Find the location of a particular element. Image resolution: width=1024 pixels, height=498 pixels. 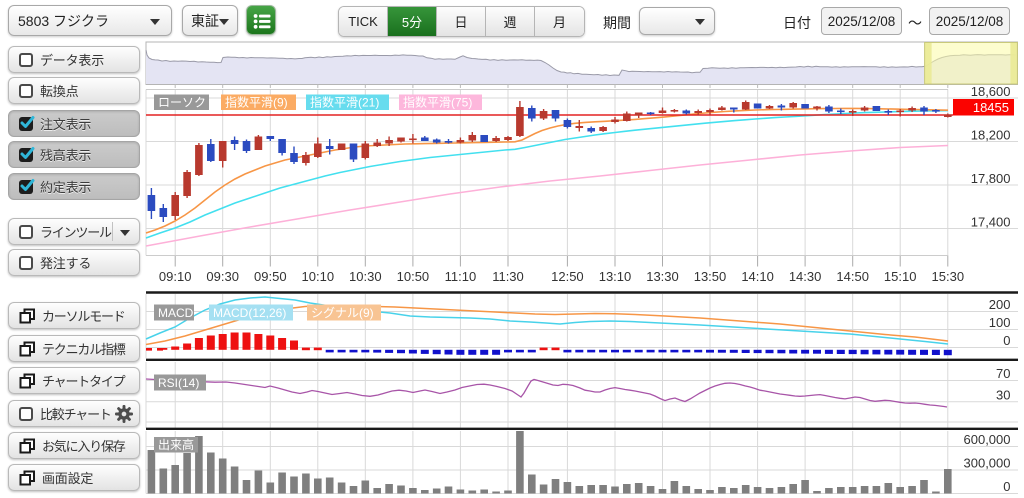

svg-text: シグナル(9) is located at coordinates (342, 313).